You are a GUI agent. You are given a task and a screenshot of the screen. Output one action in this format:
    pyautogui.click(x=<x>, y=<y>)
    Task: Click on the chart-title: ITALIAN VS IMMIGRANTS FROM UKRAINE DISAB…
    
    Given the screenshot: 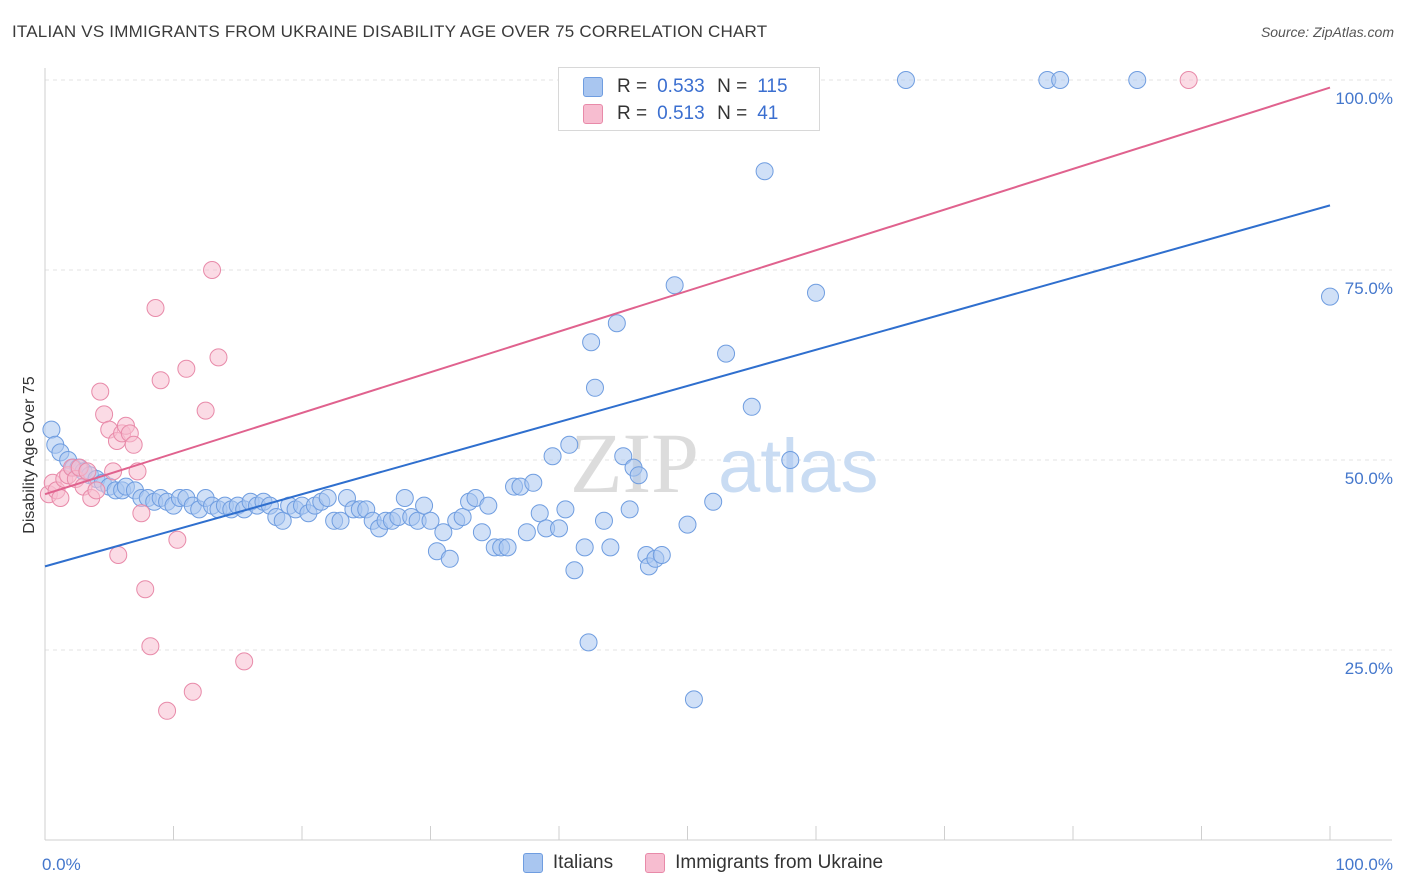 What is the action you would take?
    pyautogui.click(x=390, y=31)
    